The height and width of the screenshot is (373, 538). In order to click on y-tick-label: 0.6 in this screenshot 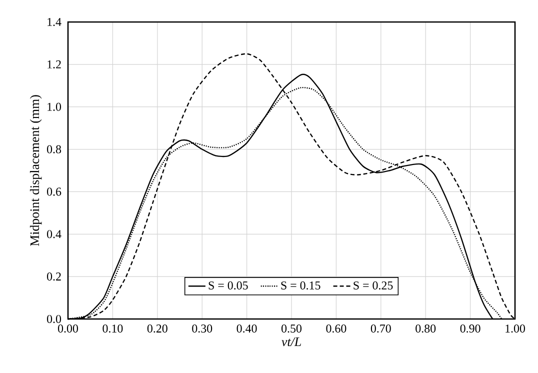, I will do `click(54, 192)`.